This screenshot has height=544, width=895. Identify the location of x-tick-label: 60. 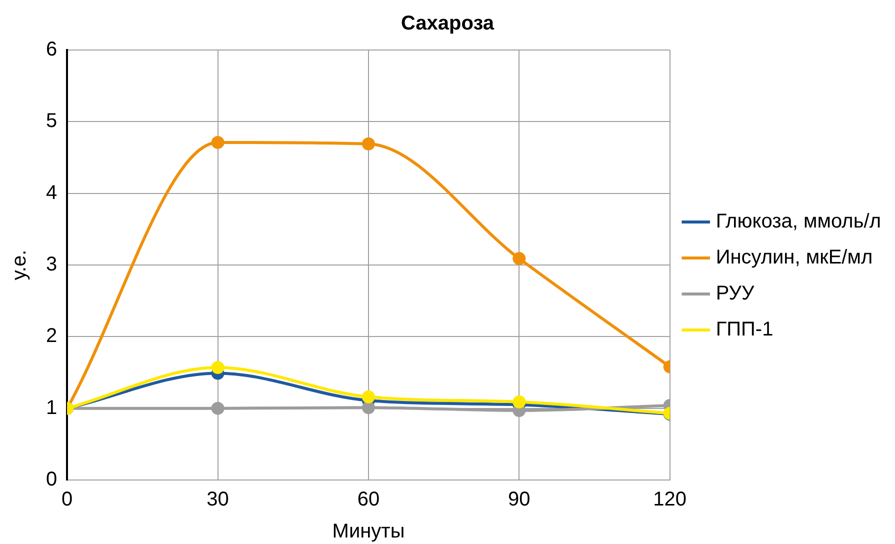
(368, 499).